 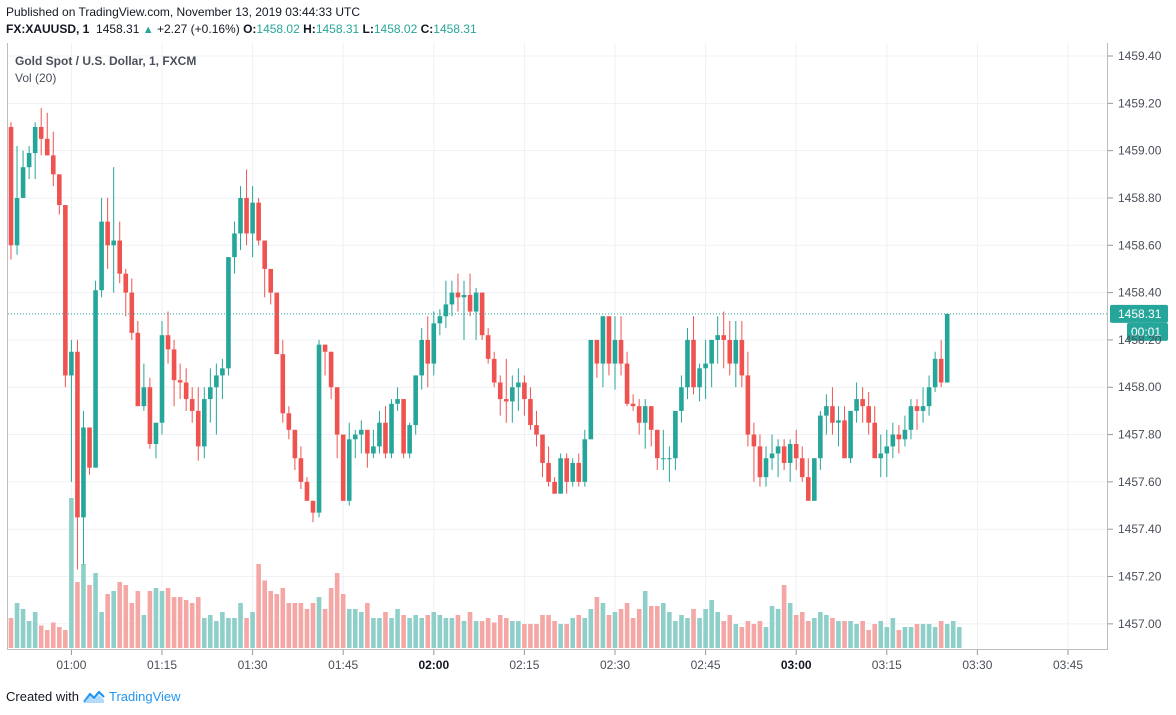 I want to click on open-label: O:, so click(x=250, y=29).